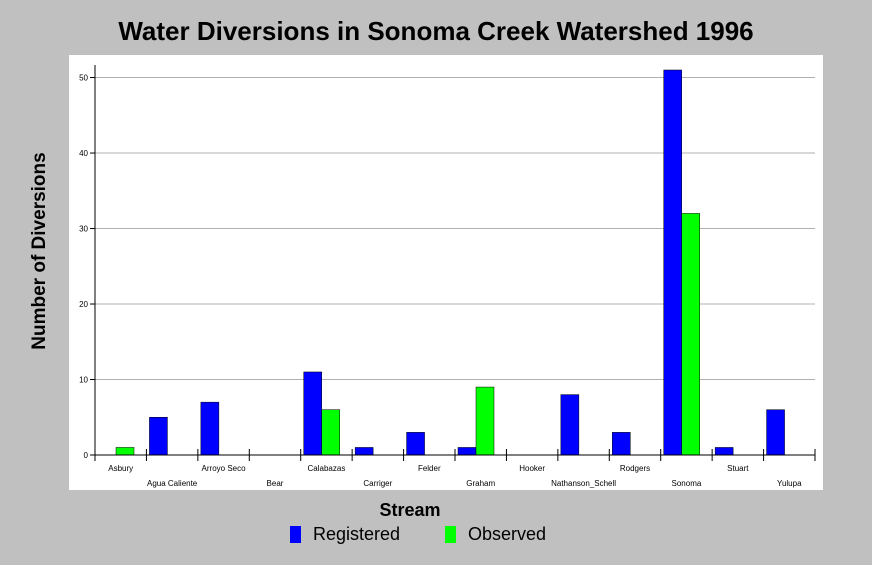  I want to click on x-tick-label: Arroyo Seco, so click(224, 468).